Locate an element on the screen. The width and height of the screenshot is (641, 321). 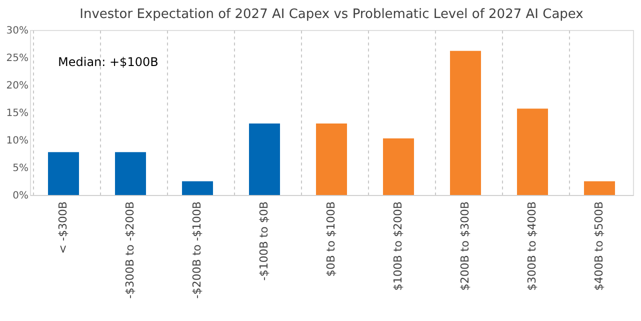
y-tick-label: 0% is located at coordinates (20, 196).